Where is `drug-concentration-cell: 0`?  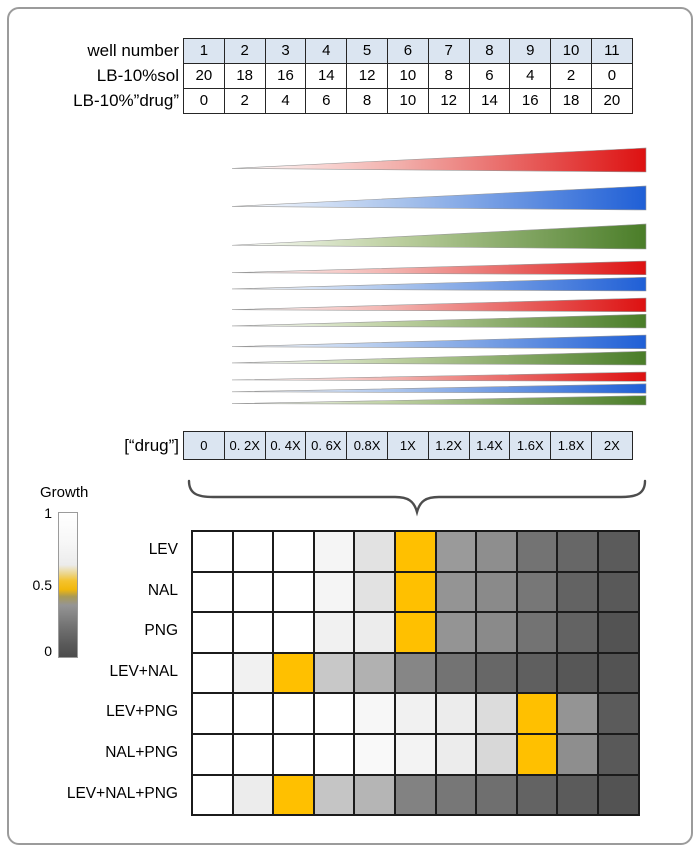 drug-concentration-cell: 0 is located at coordinates (204, 445).